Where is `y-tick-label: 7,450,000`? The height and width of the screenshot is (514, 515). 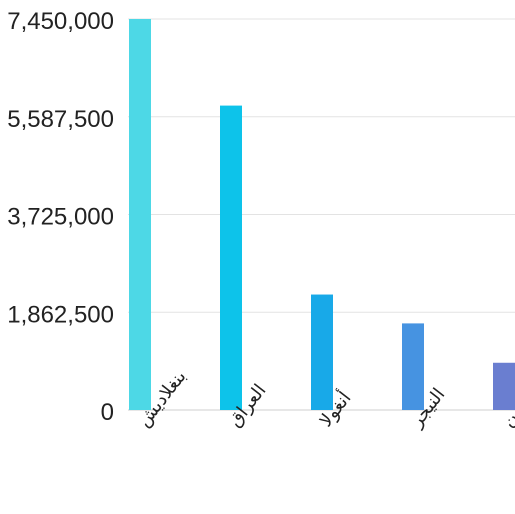 y-tick-label: 7,450,000 is located at coordinates (60, 21).